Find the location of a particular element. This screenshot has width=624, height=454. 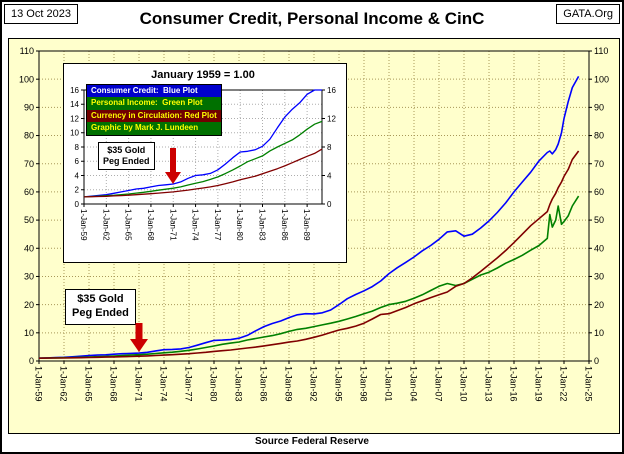

x-tick-label: 1-Jan-04 is located at coordinates (414, 384).